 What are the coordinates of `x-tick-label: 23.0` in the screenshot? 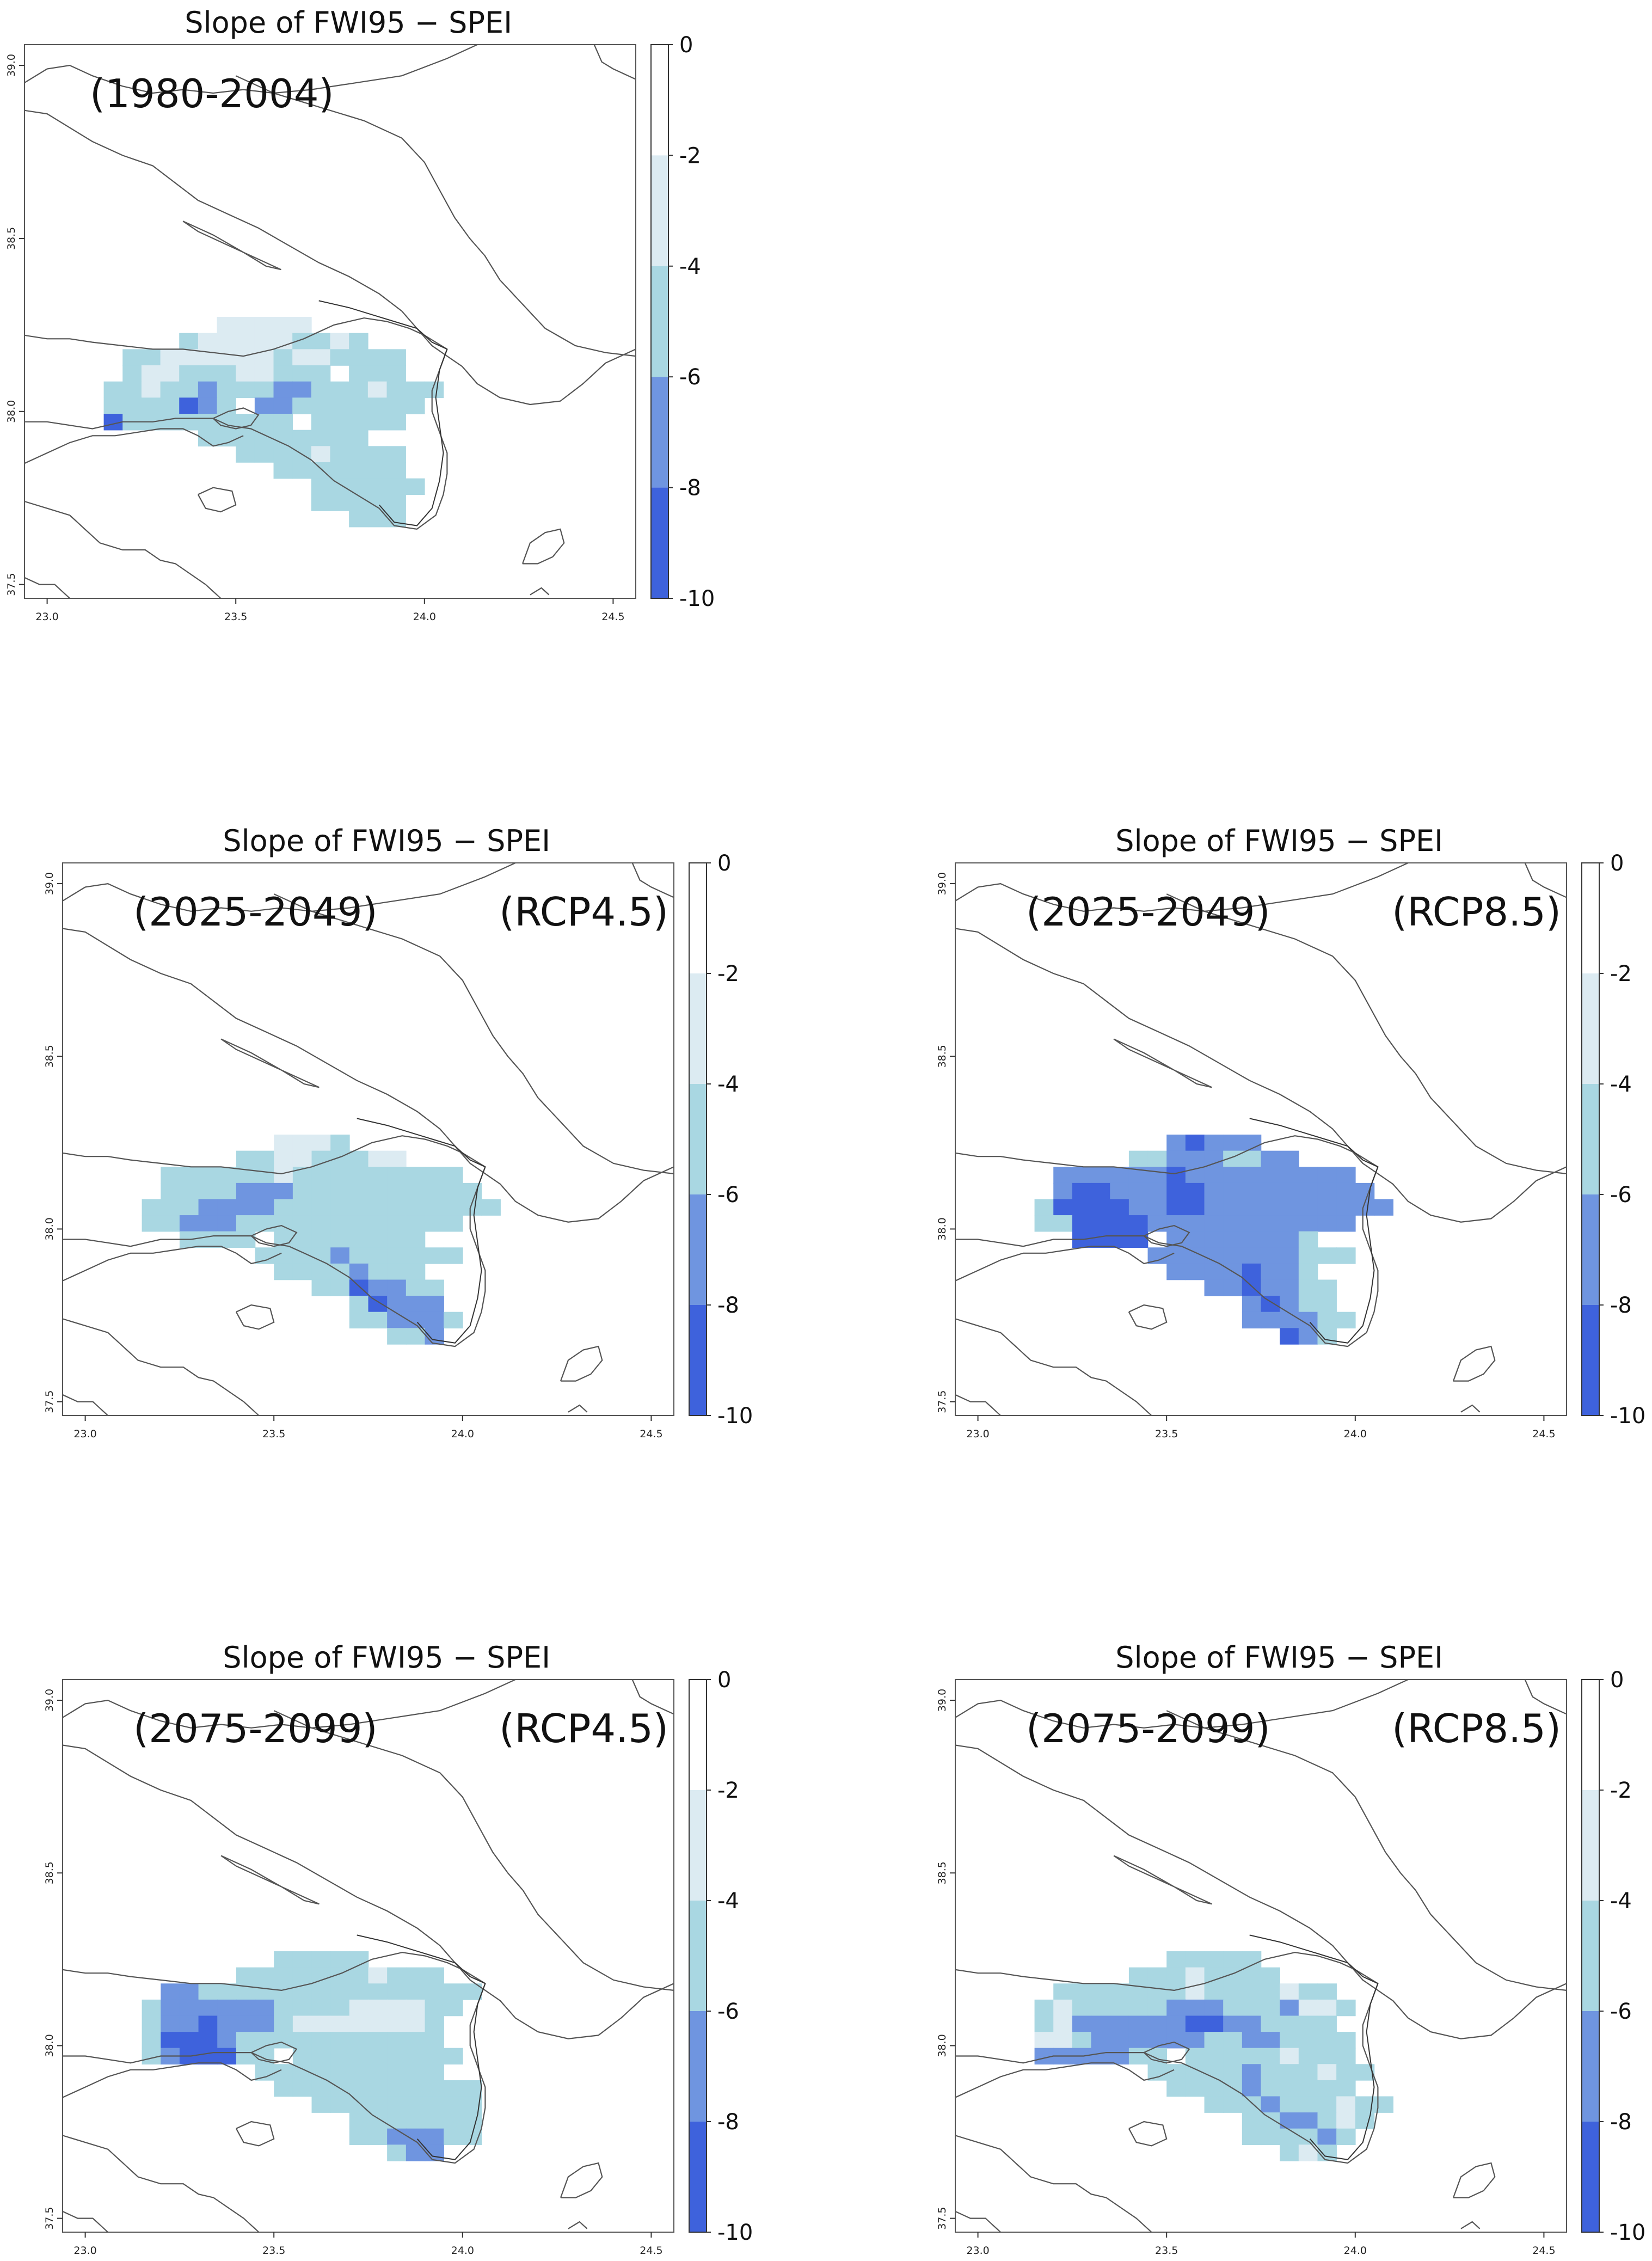 It's located at (84, 1434).